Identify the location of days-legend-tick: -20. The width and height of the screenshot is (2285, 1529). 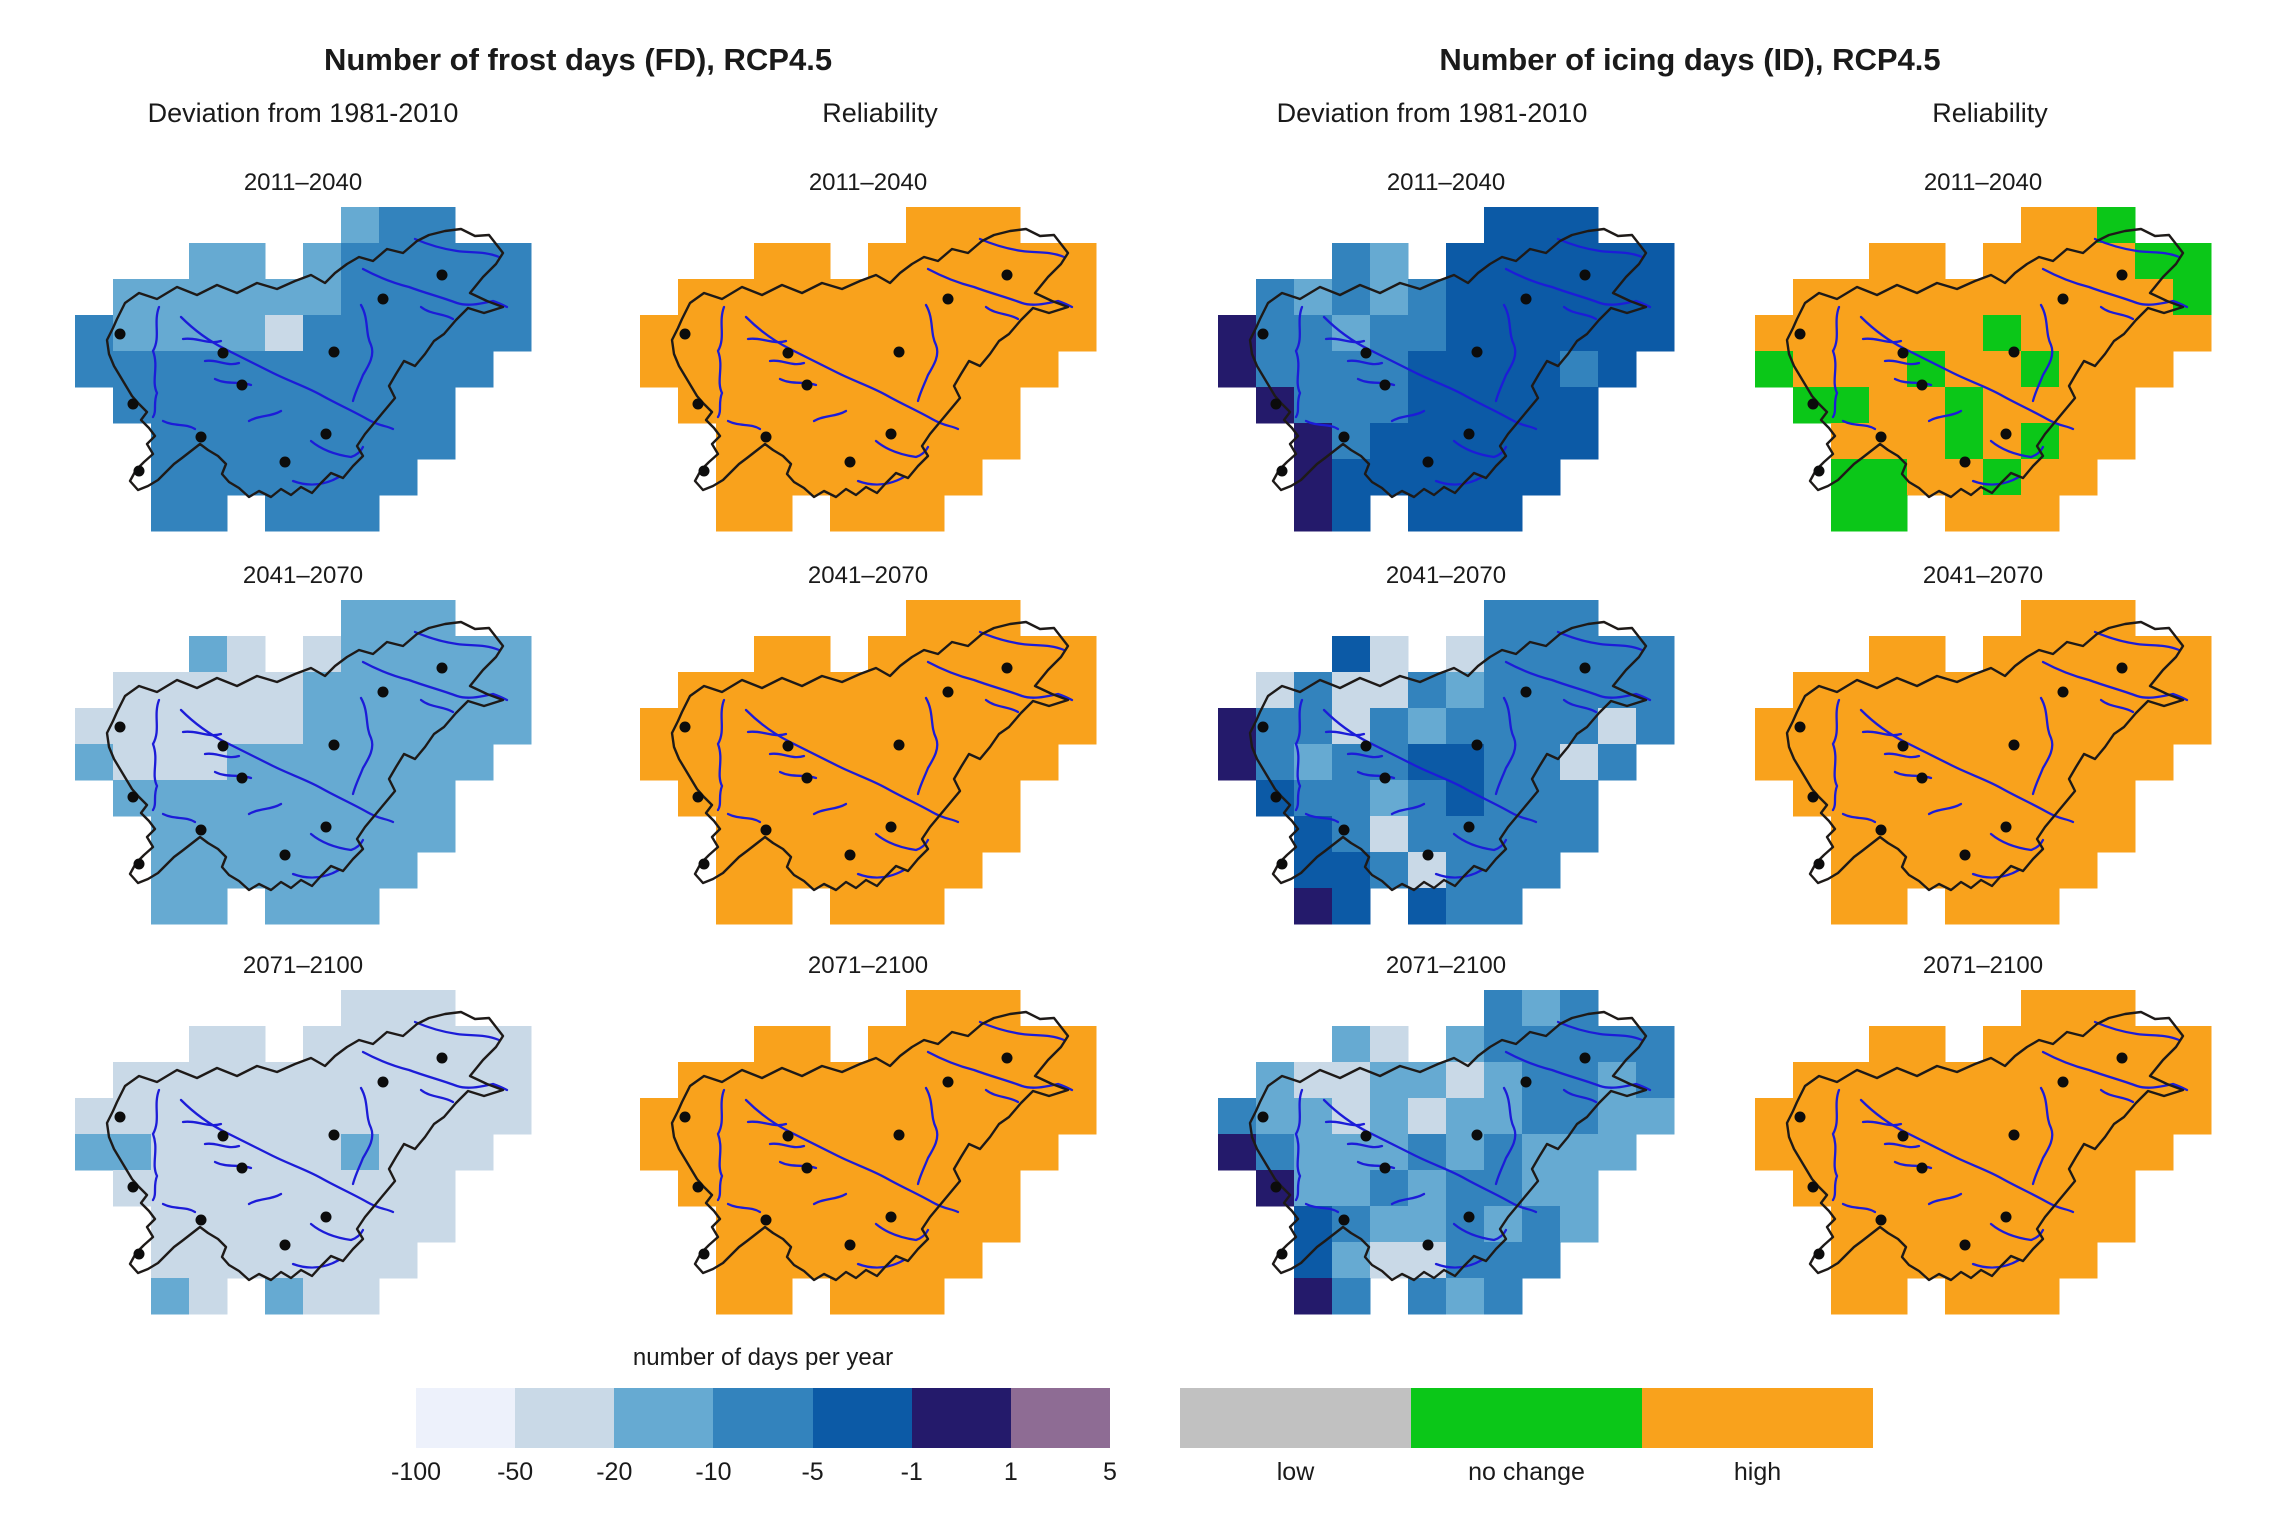
(614, 1472).